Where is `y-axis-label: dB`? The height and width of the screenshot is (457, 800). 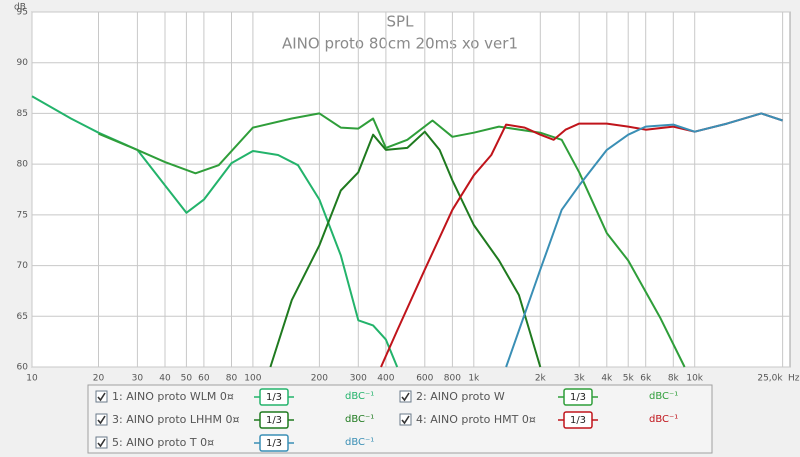 y-axis-label: dB is located at coordinates (20, 8).